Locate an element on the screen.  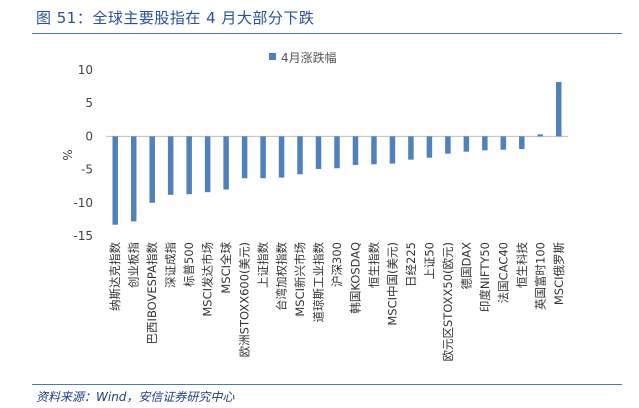
y-tick-label: 10 is located at coordinates (85, 70).